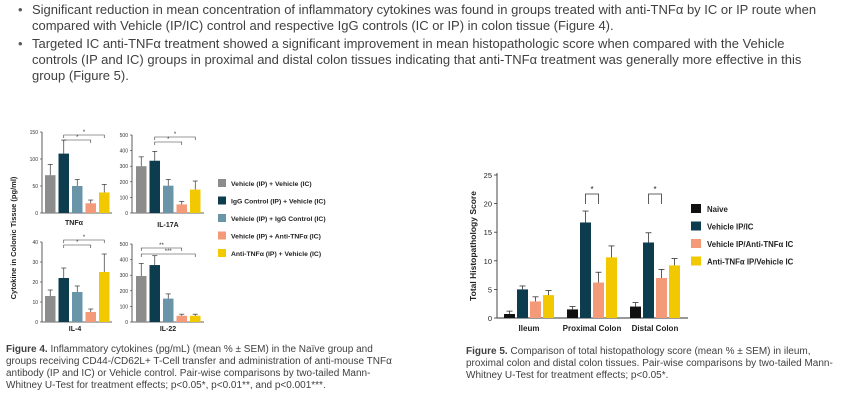  Describe the element at coordinates (529, 328) in the screenshot. I see `x-tick-label: Ileum` at that location.